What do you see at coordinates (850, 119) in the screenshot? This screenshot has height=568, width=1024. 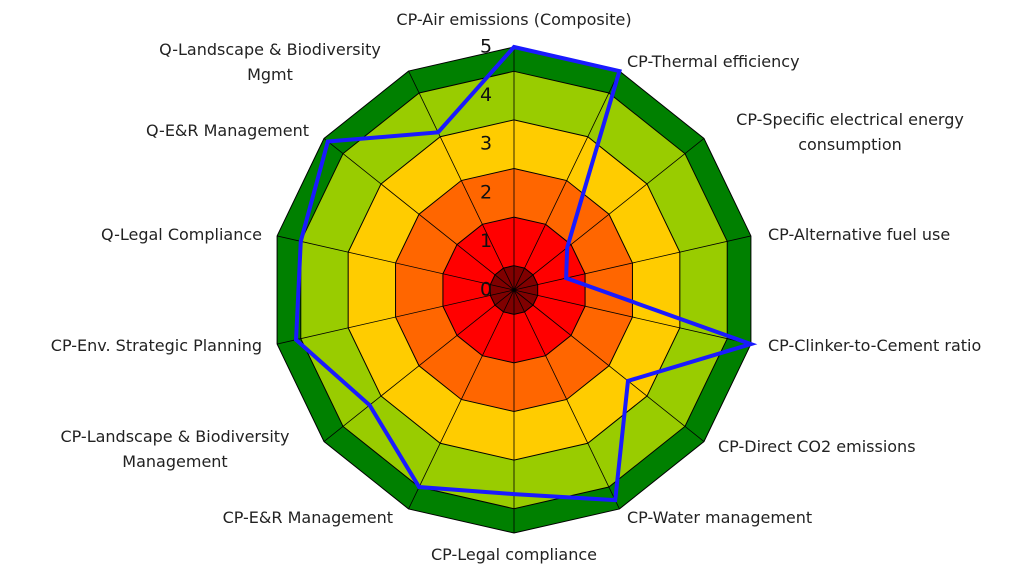 I see `axis-label-line: CP-Specific electrical energy` at bounding box center [850, 119].